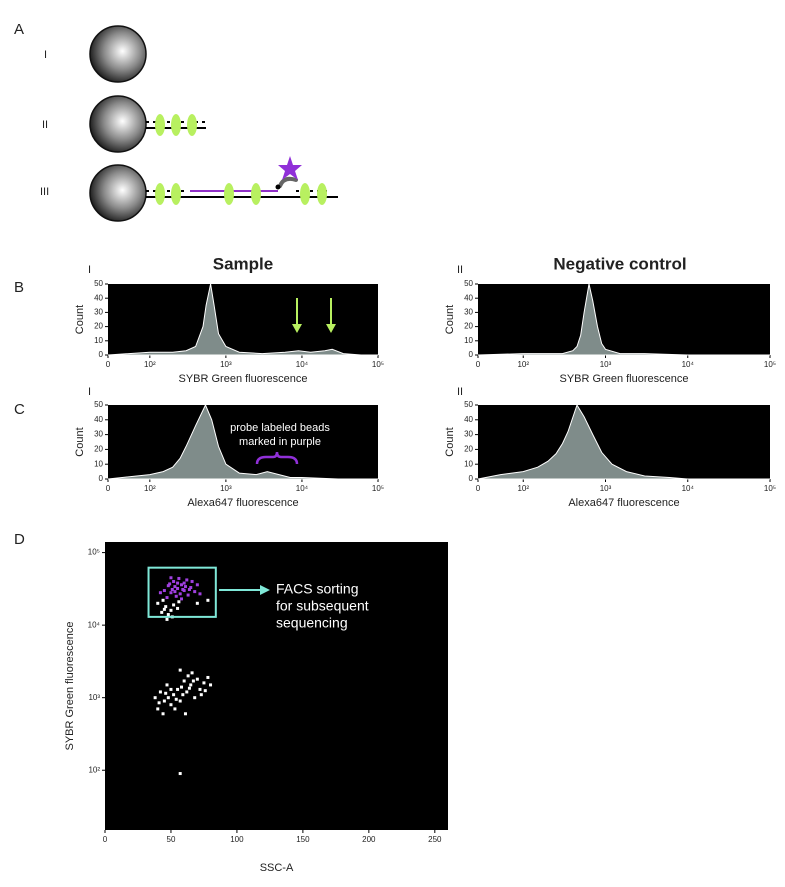 The height and width of the screenshot is (887, 785). Describe the element at coordinates (460, 392) in the screenshot. I see `sub-label: II` at that location.